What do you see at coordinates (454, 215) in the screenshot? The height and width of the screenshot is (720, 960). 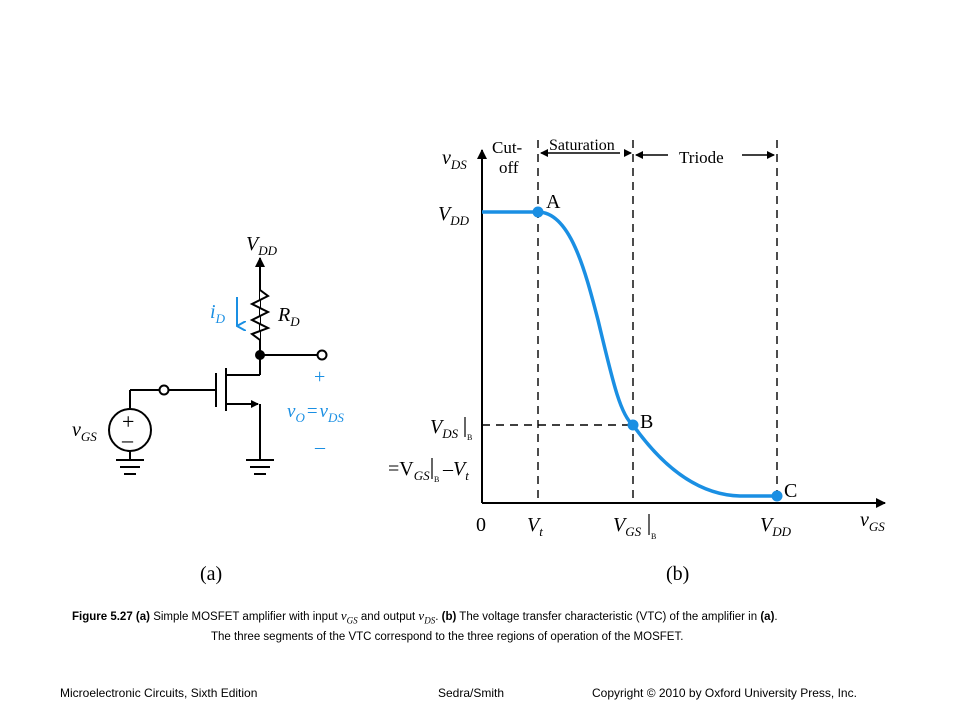 I see `y-tick-vdd: VDD` at bounding box center [454, 215].